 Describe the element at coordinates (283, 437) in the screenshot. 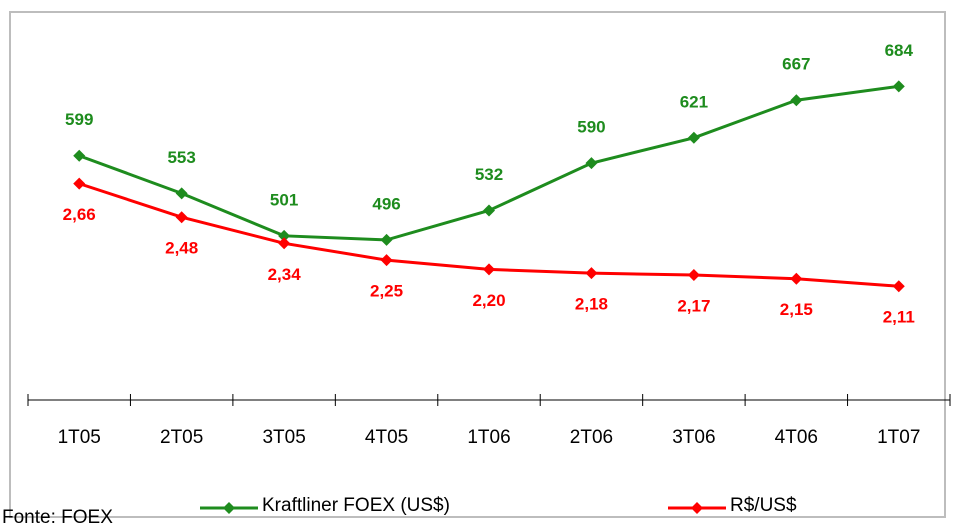

I see `x-tick-label: 3T05` at that location.